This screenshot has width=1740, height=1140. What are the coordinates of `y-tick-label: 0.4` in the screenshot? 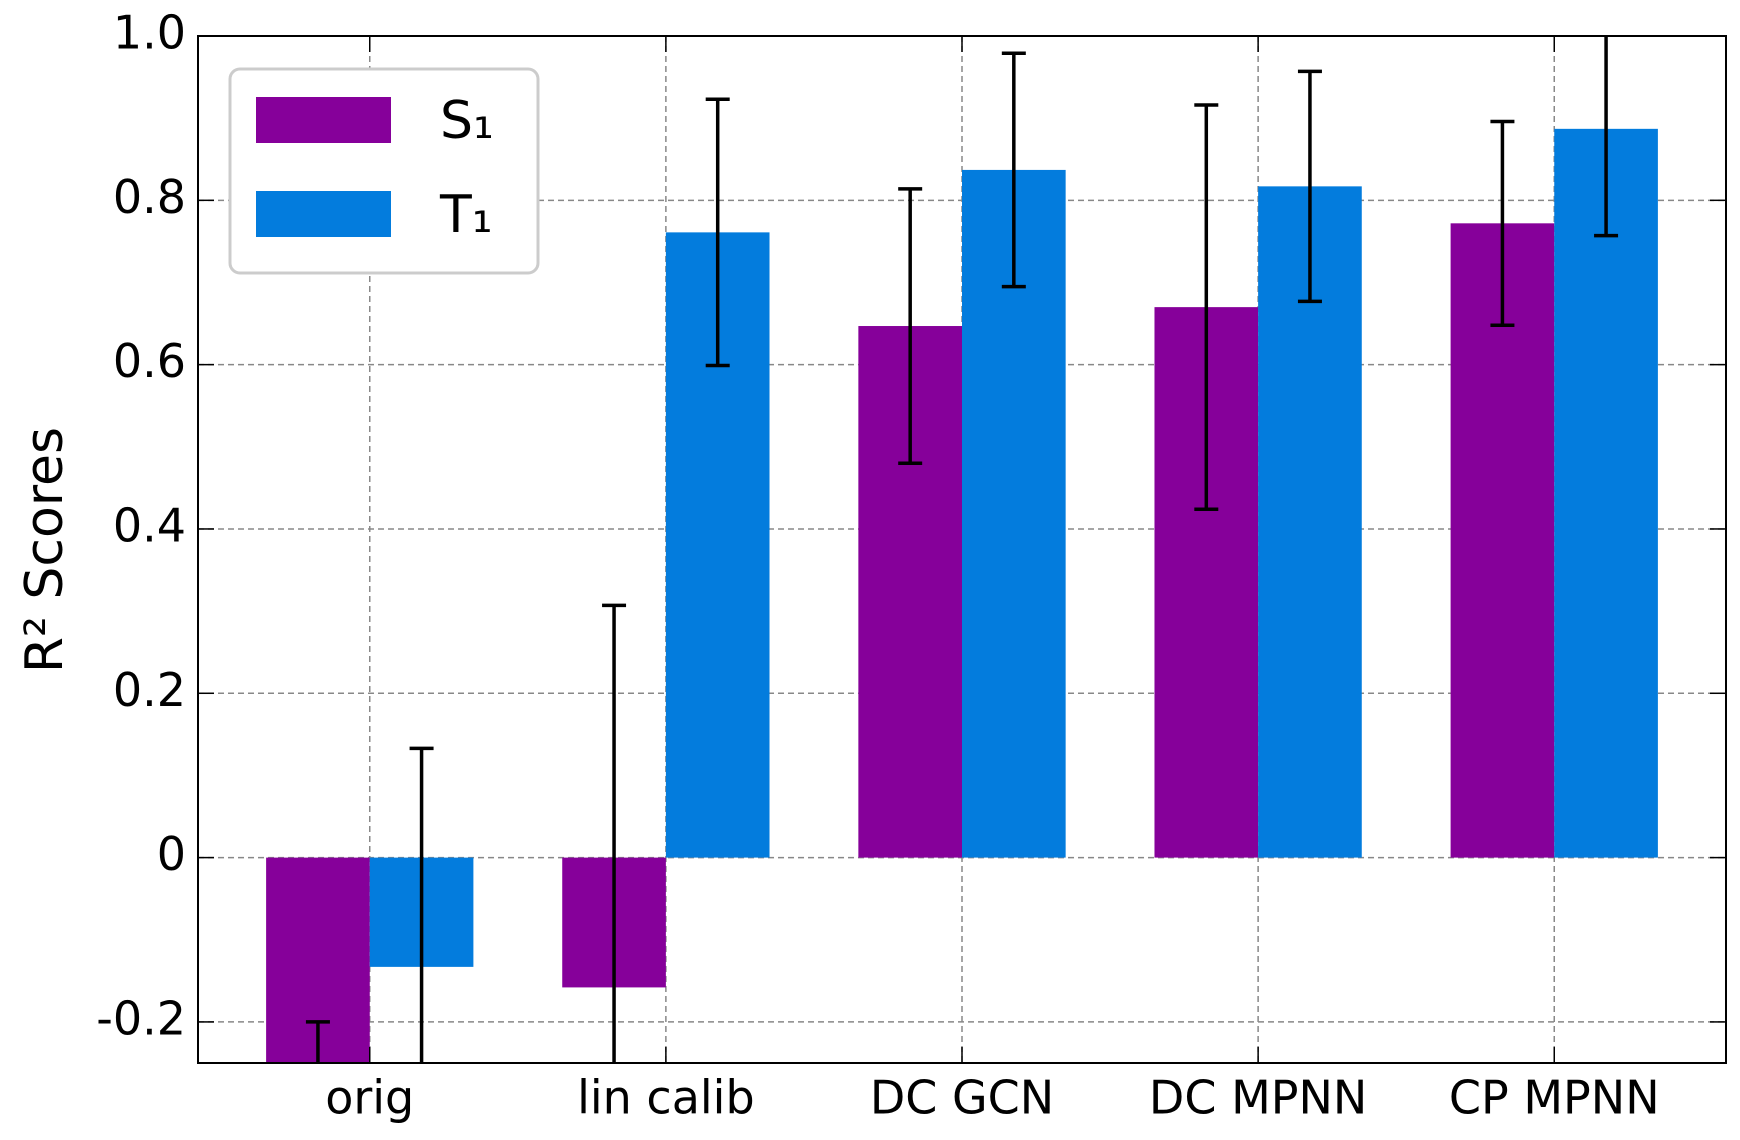 It's located at (149, 525).